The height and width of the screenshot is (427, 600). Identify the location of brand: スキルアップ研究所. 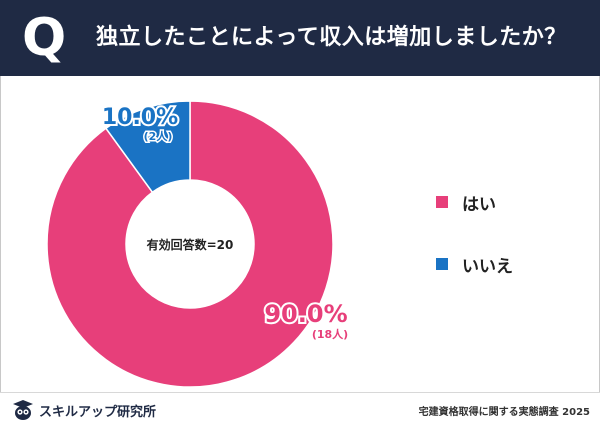
(84, 410).